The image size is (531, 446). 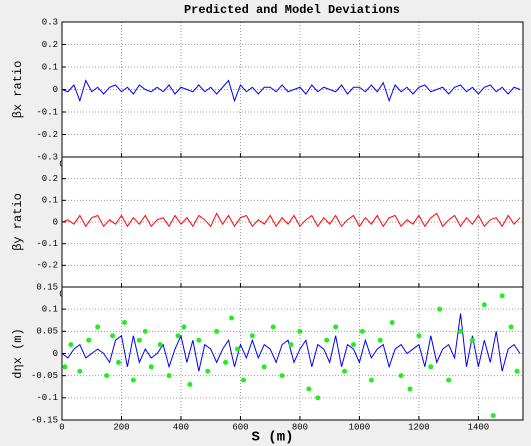 I want to click on y-axis-label: βy ratio, so click(x=18, y=222).